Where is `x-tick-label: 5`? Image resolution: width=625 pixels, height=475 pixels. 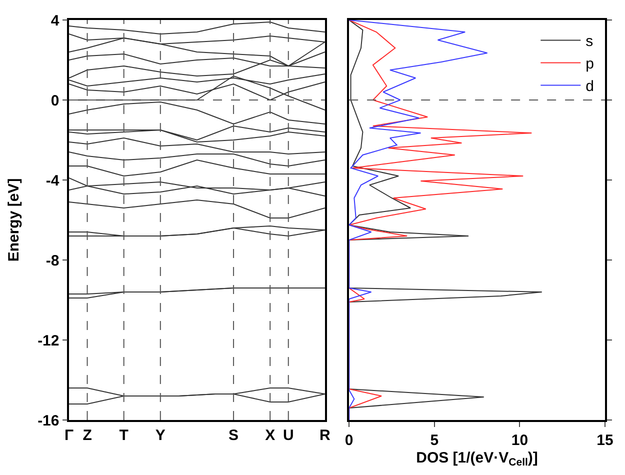
x-tick-label: 5 is located at coordinates (434, 440).